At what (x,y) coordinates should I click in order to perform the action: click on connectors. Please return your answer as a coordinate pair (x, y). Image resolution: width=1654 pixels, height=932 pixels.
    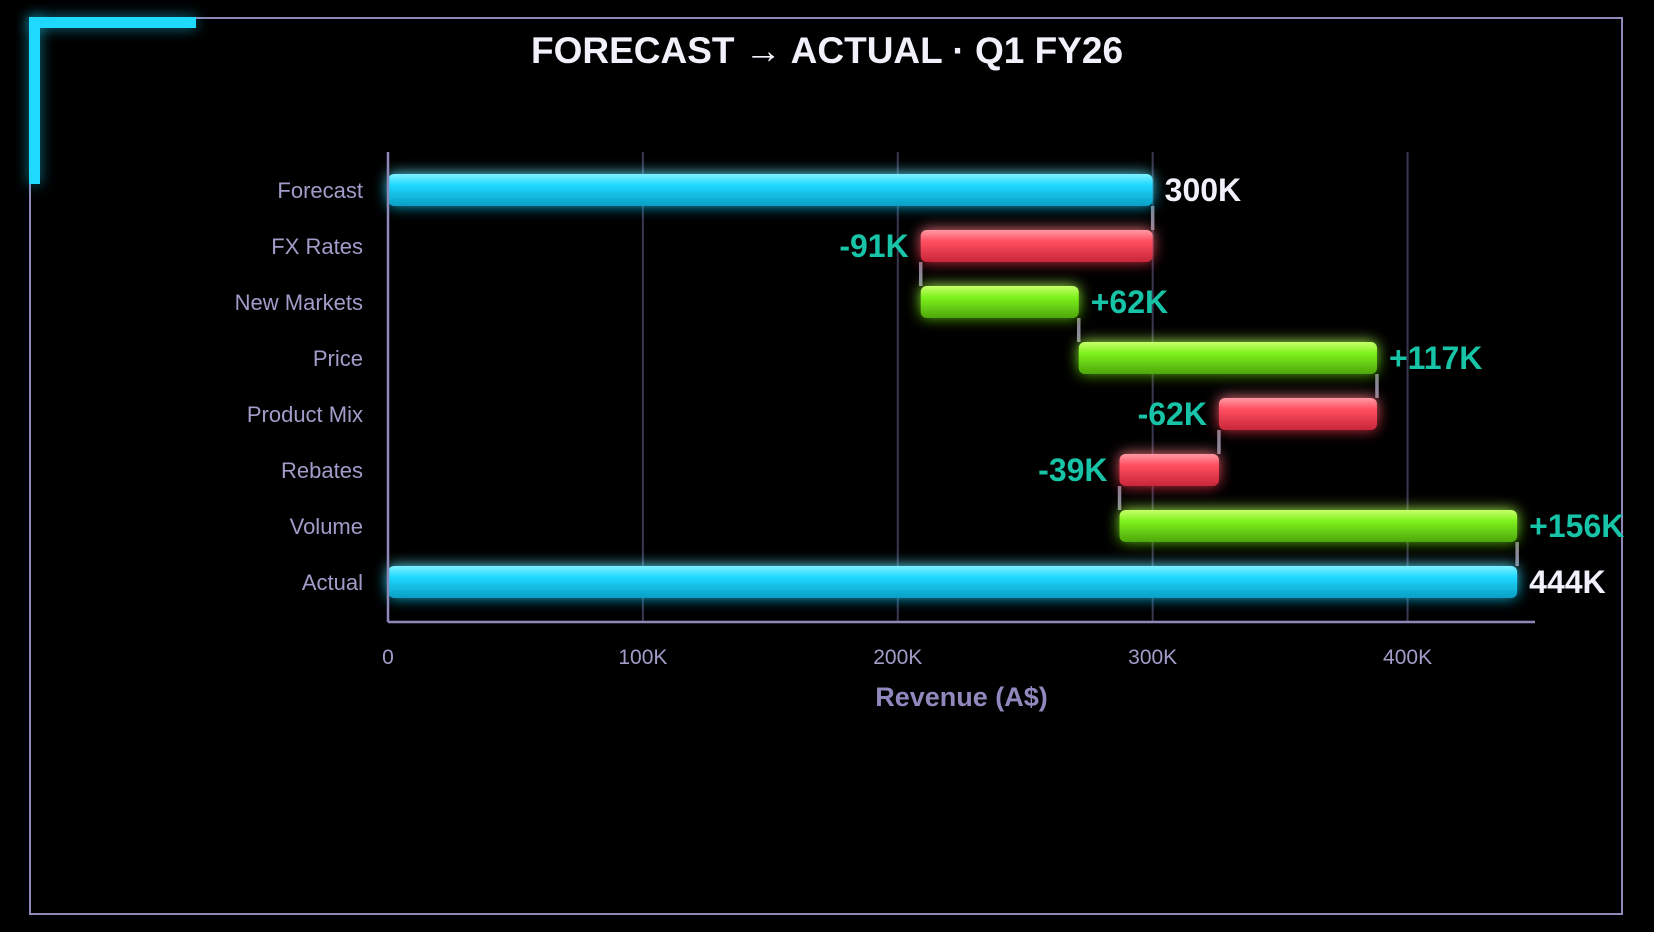
    Looking at the image, I should click on (1218, 386).